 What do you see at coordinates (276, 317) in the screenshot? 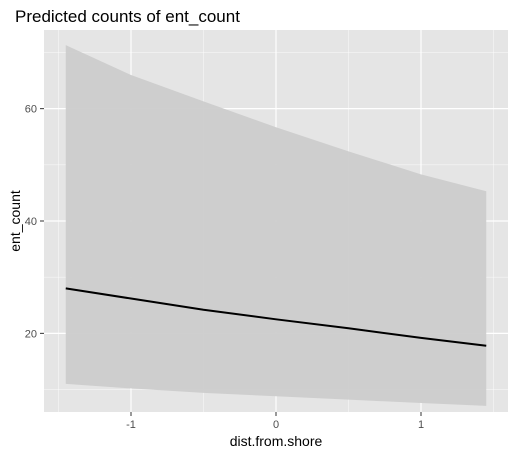
I see `prediction-line` at bounding box center [276, 317].